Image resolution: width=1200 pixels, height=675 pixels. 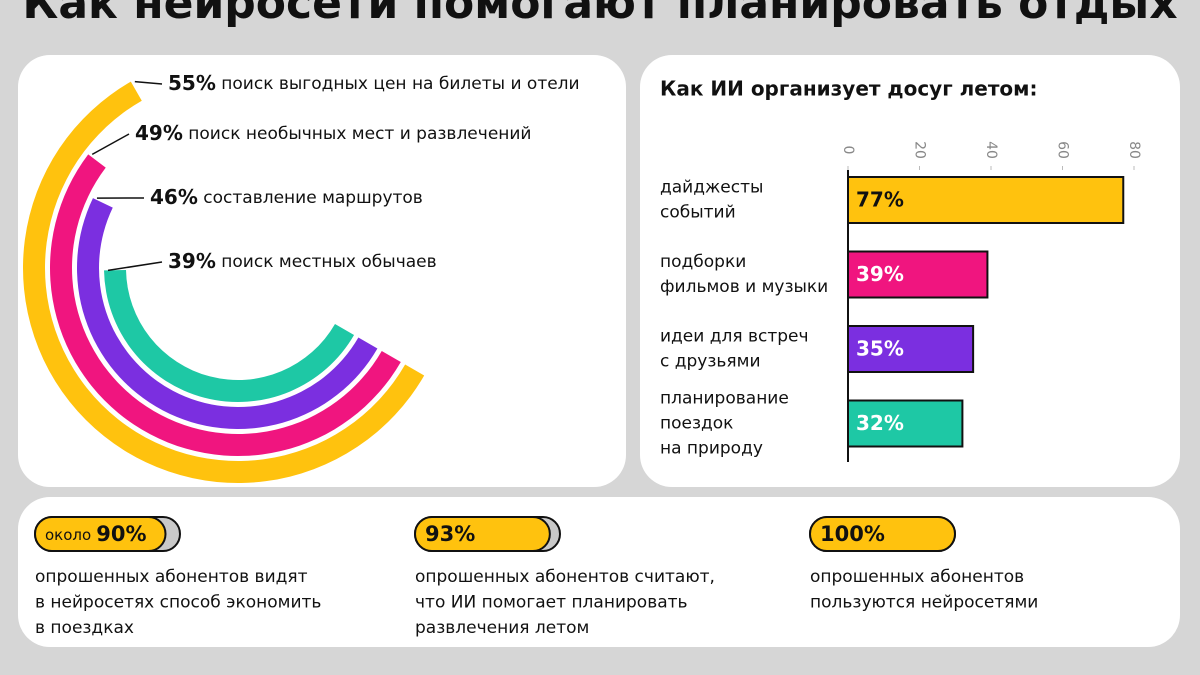 I want to click on arc-label: 49% поиск необычных мест и развлечений, so click(x=333, y=133).